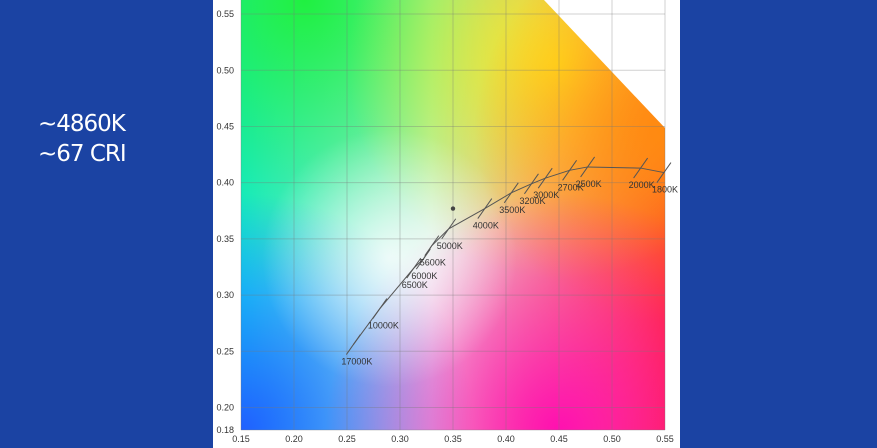 The height and width of the screenshot is (448, 877). I want to click on cct-label: 2700K, so click(571, 187).